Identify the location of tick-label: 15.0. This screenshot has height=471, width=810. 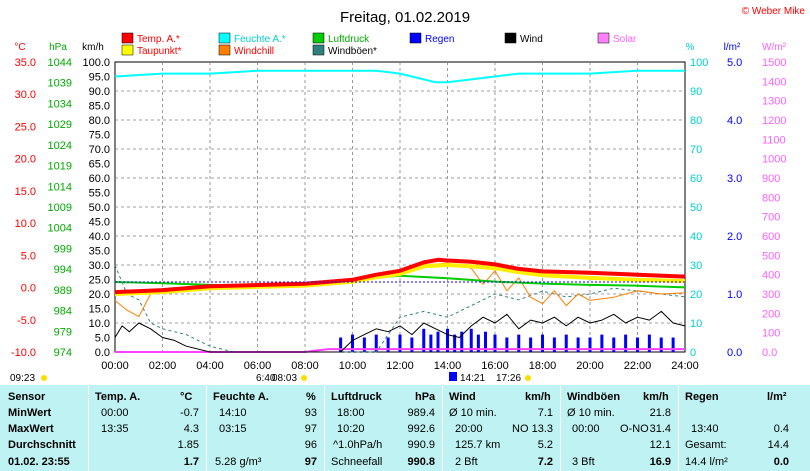
(99, 310).